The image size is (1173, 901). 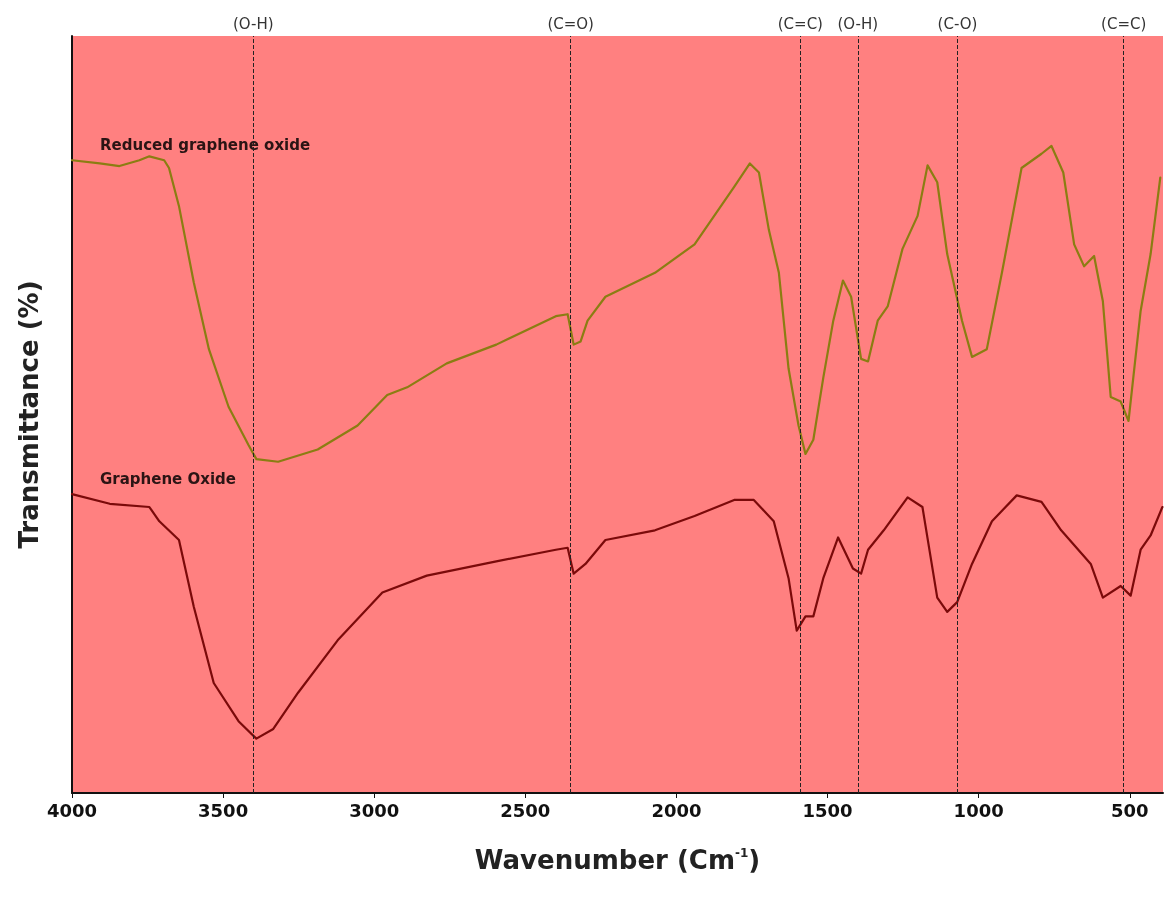 I want to click on x-tick-label: 2500, so click(x=525, y=810).